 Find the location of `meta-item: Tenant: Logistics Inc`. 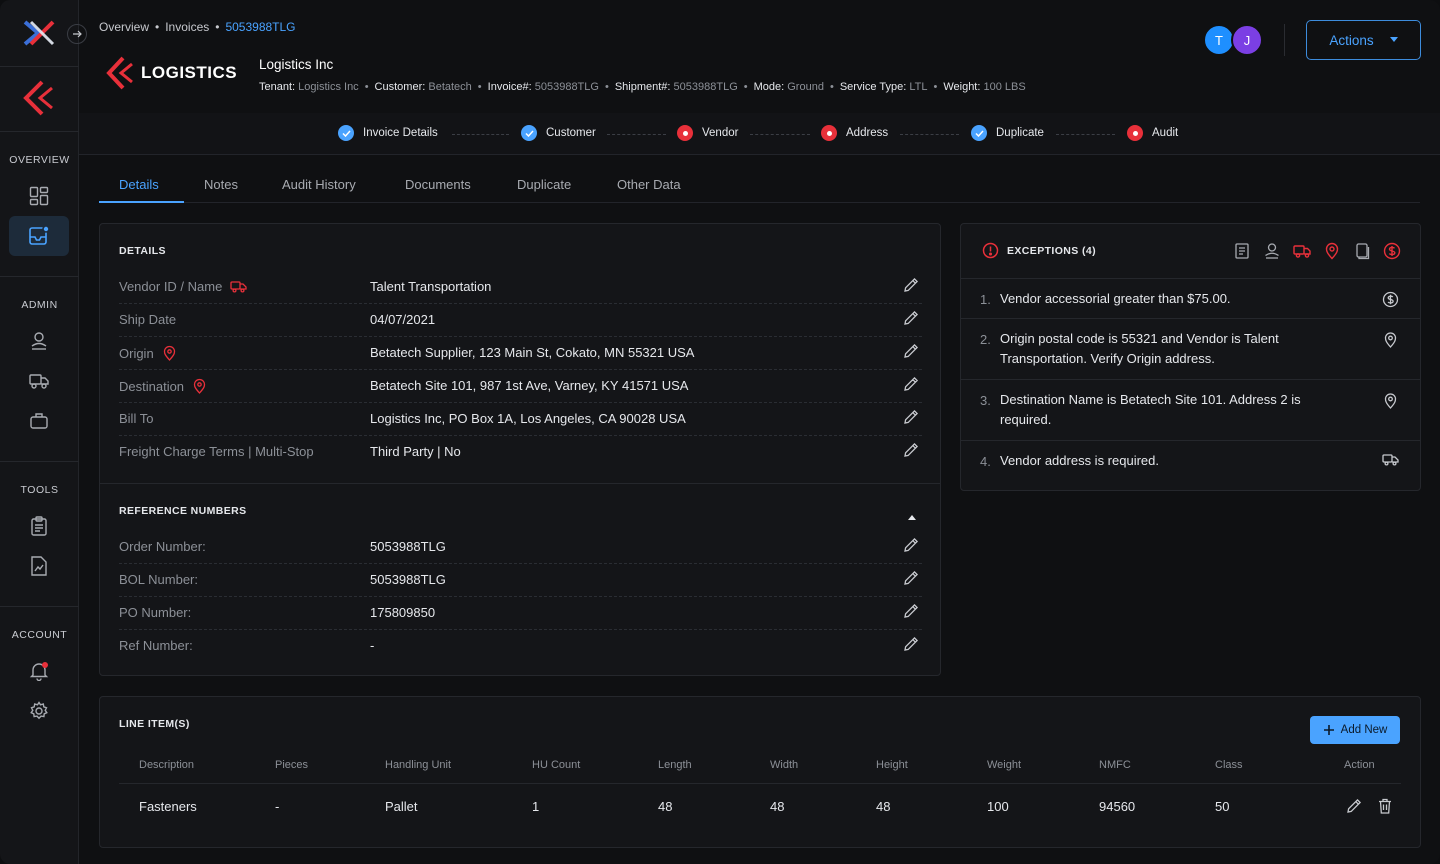

meta-item: Tenant: Logistics Inc is located at coordinates (309, 87).